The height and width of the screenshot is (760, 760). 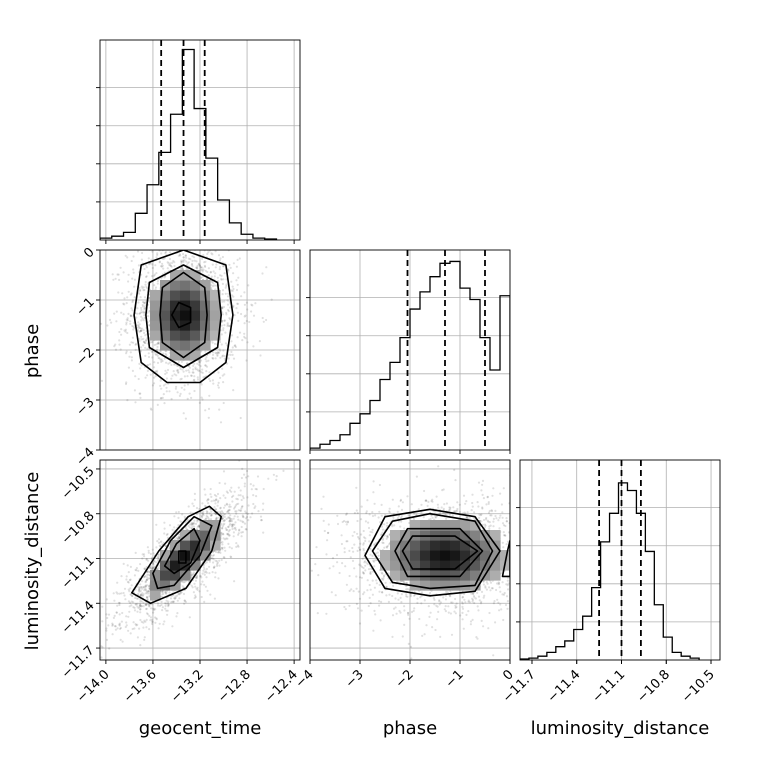 I want to click on panel-scatter-phase-luminosity_distance, so click(x=410, y=560).